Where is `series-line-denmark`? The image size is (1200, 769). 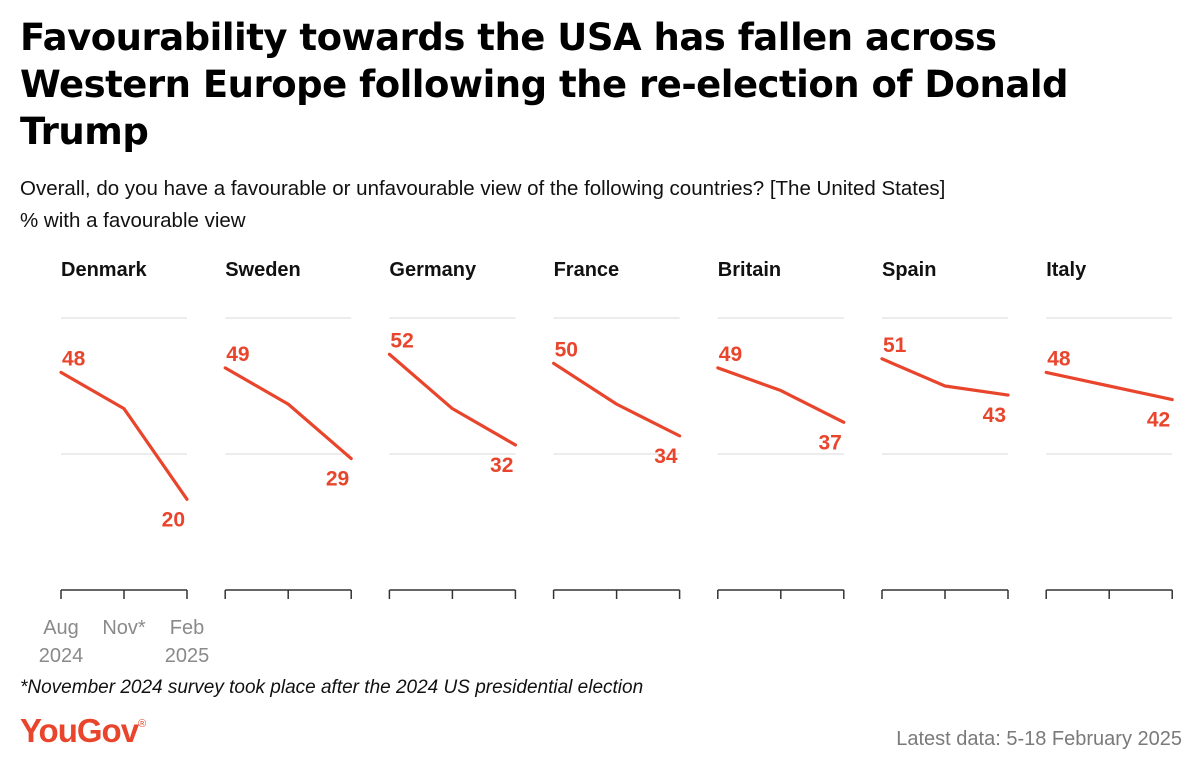 series-line-denmark is located at coordinates (124, 435).